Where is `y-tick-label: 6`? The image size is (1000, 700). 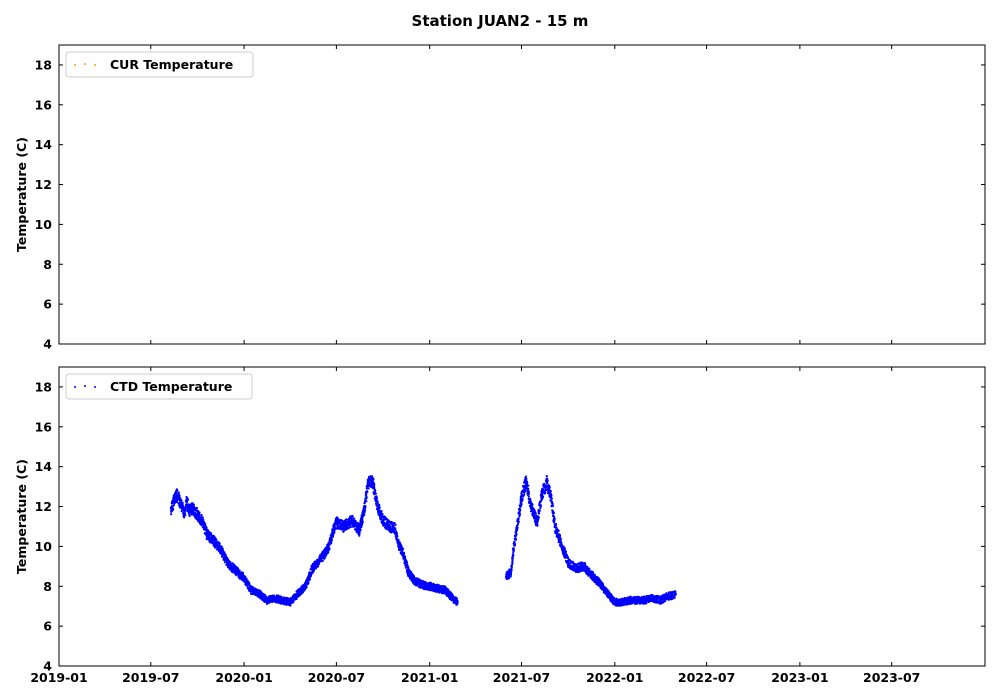 y-tick-label: 6 is located at coordinates (47, 626).